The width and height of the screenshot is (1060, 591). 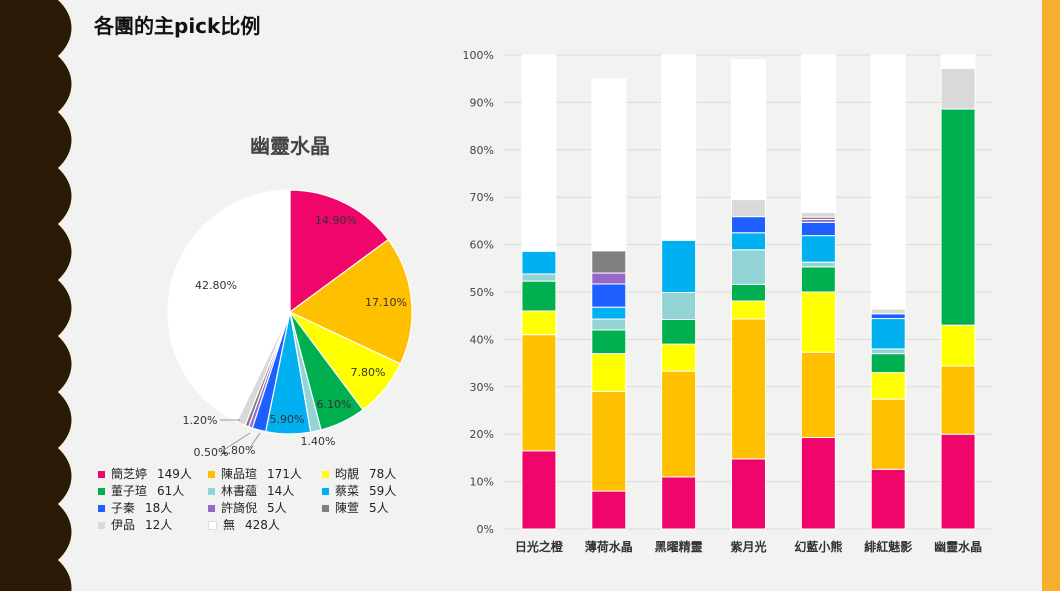 What do you see at coordinates (255, 473) in the screenshot?
I see `legend-item: 陳品瑄 171人` at bounding box center [255, 473].